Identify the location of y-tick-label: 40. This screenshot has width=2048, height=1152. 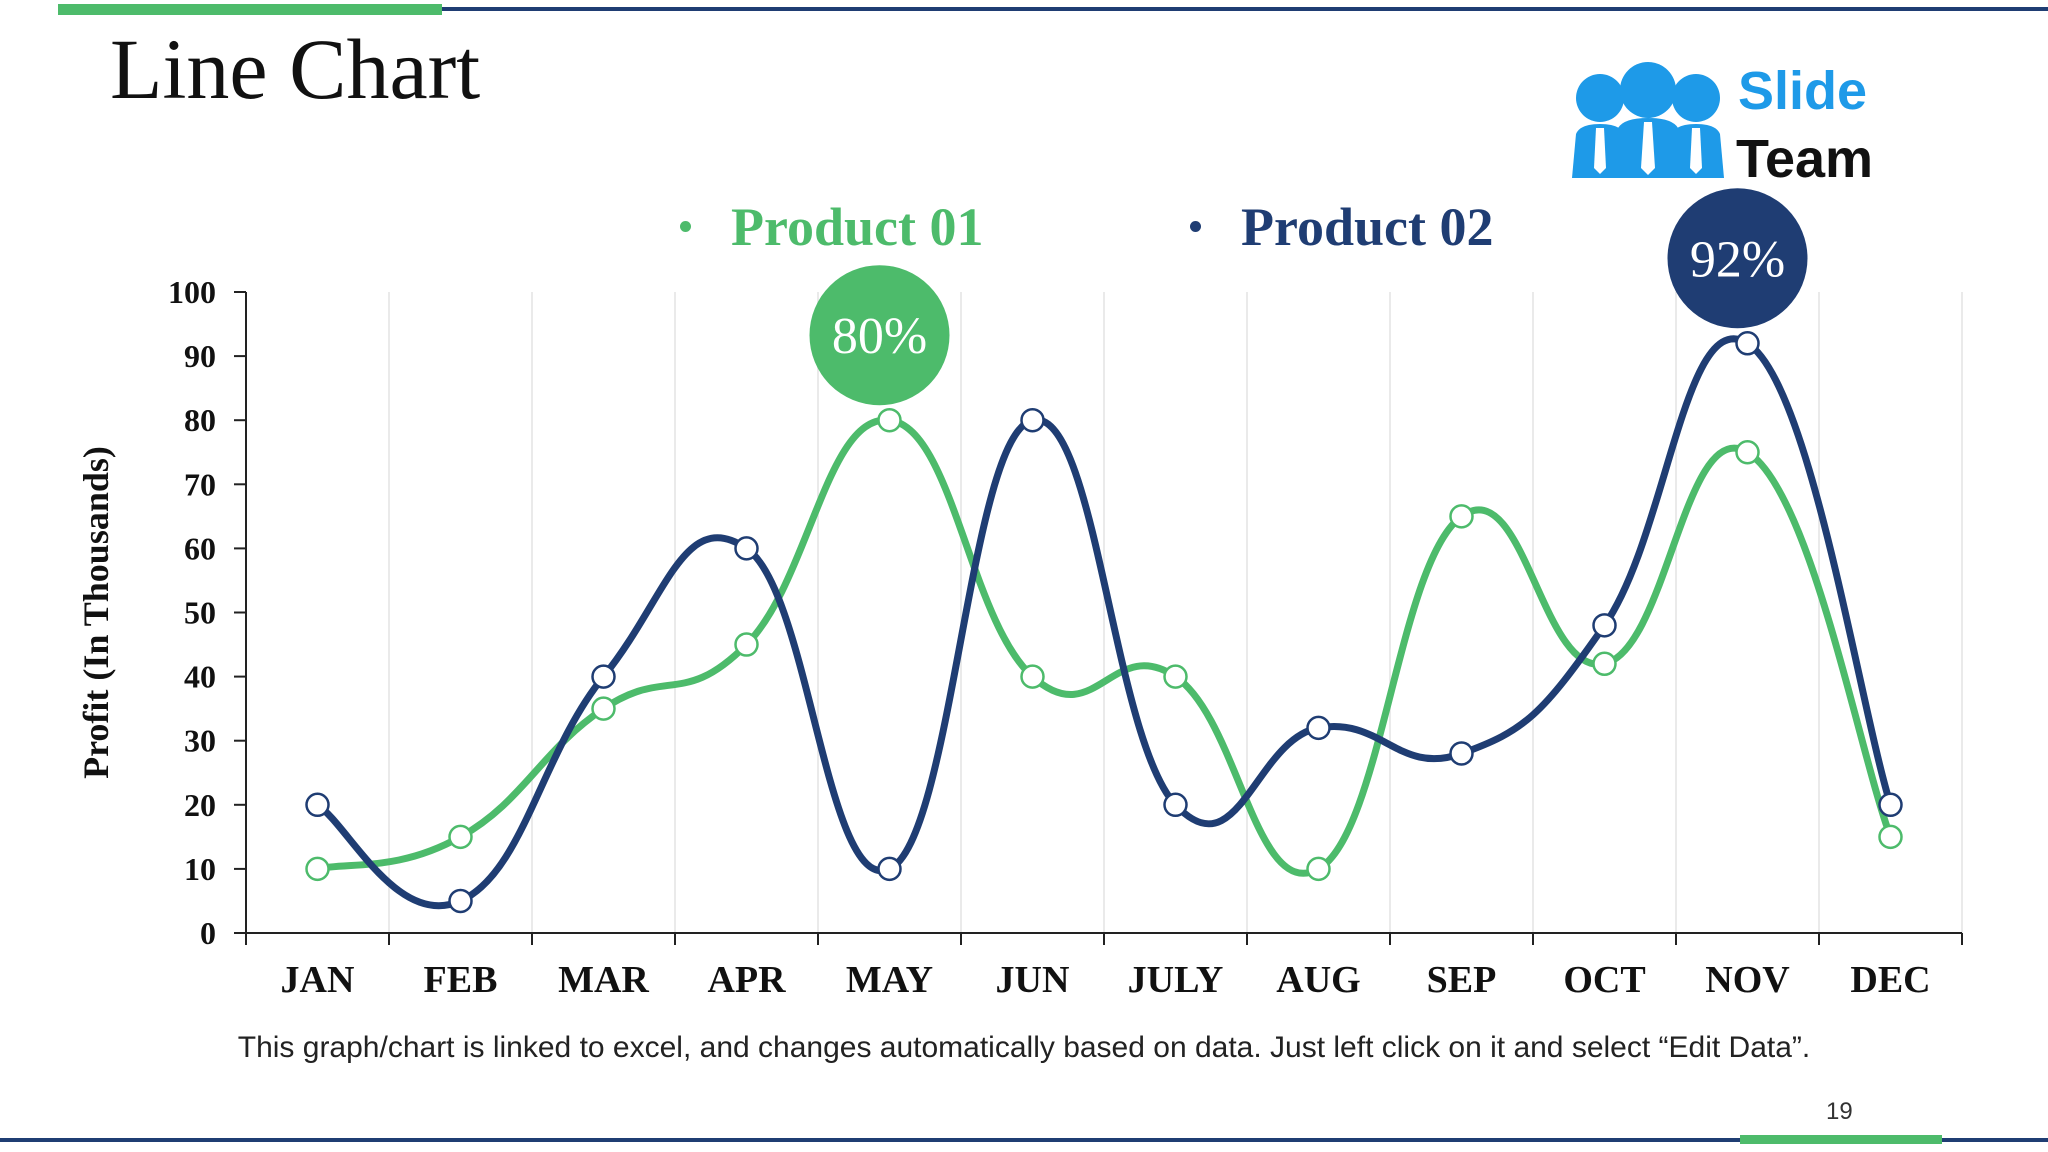
(200, 677).